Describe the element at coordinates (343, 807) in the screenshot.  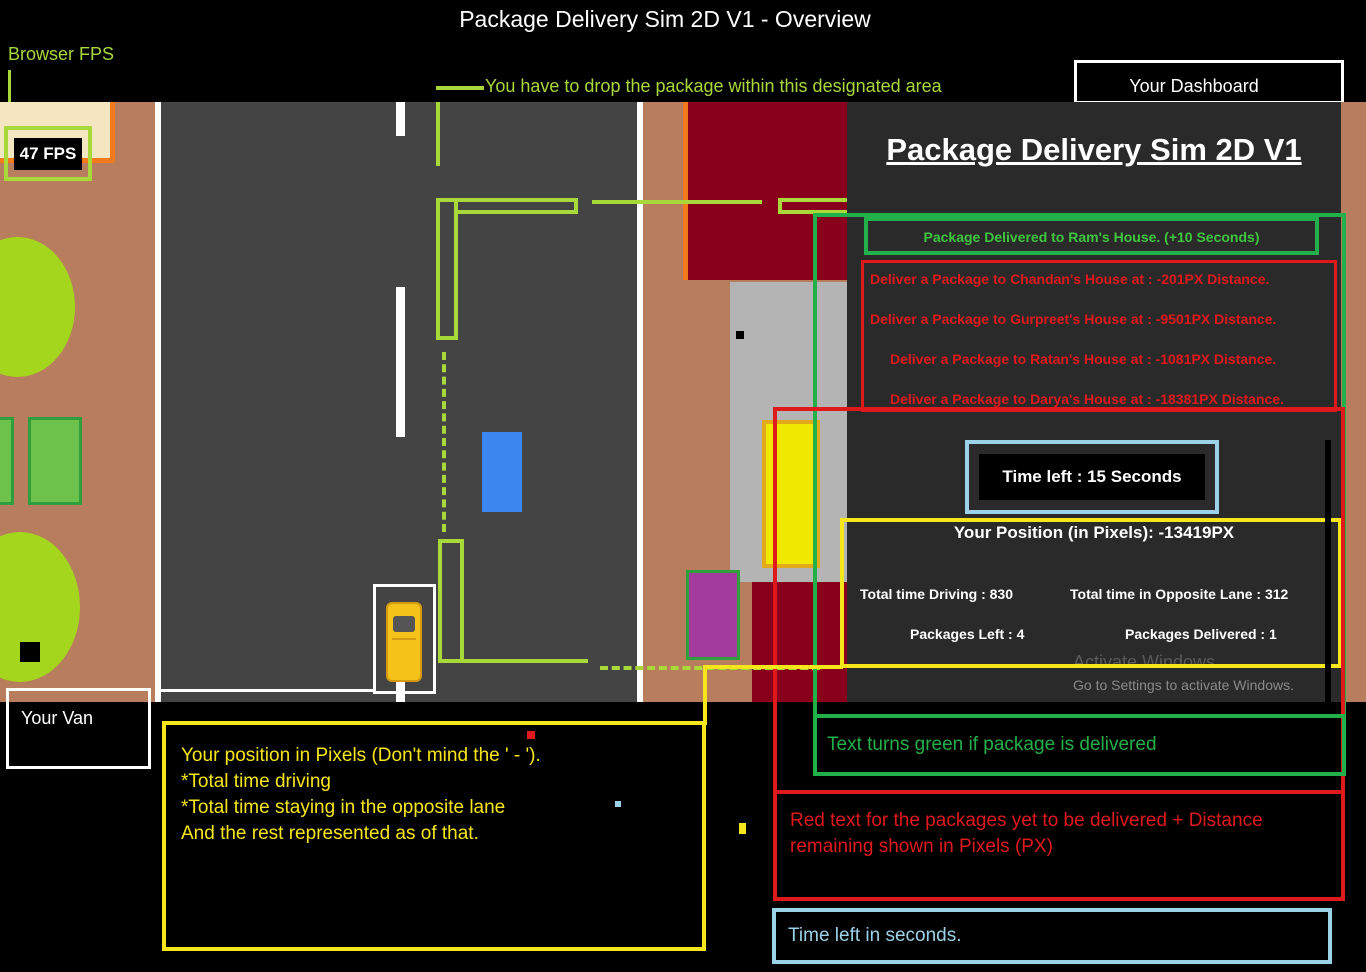
I see `position-note-line: *Total time staying in the opposite lane` at that location.